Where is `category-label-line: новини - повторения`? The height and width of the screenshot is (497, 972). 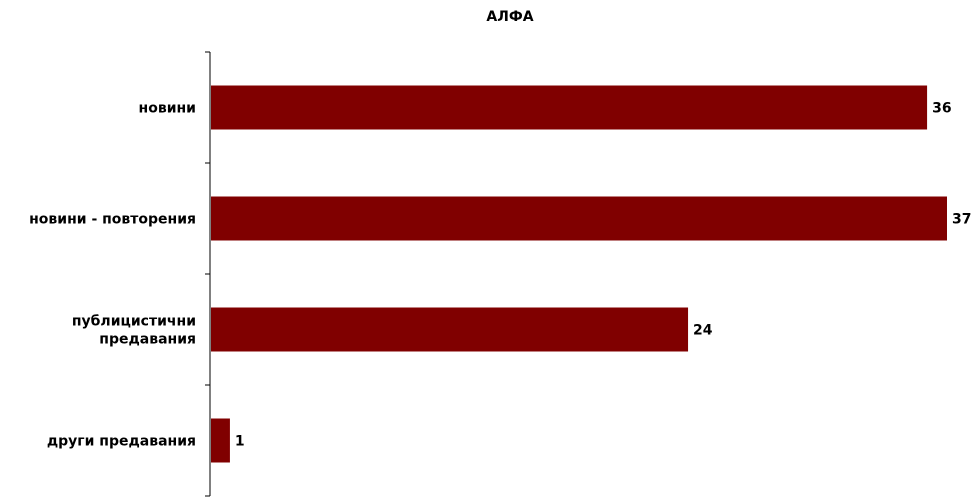 category-label-line: новини - повторения is located at coordinates (112, 220).